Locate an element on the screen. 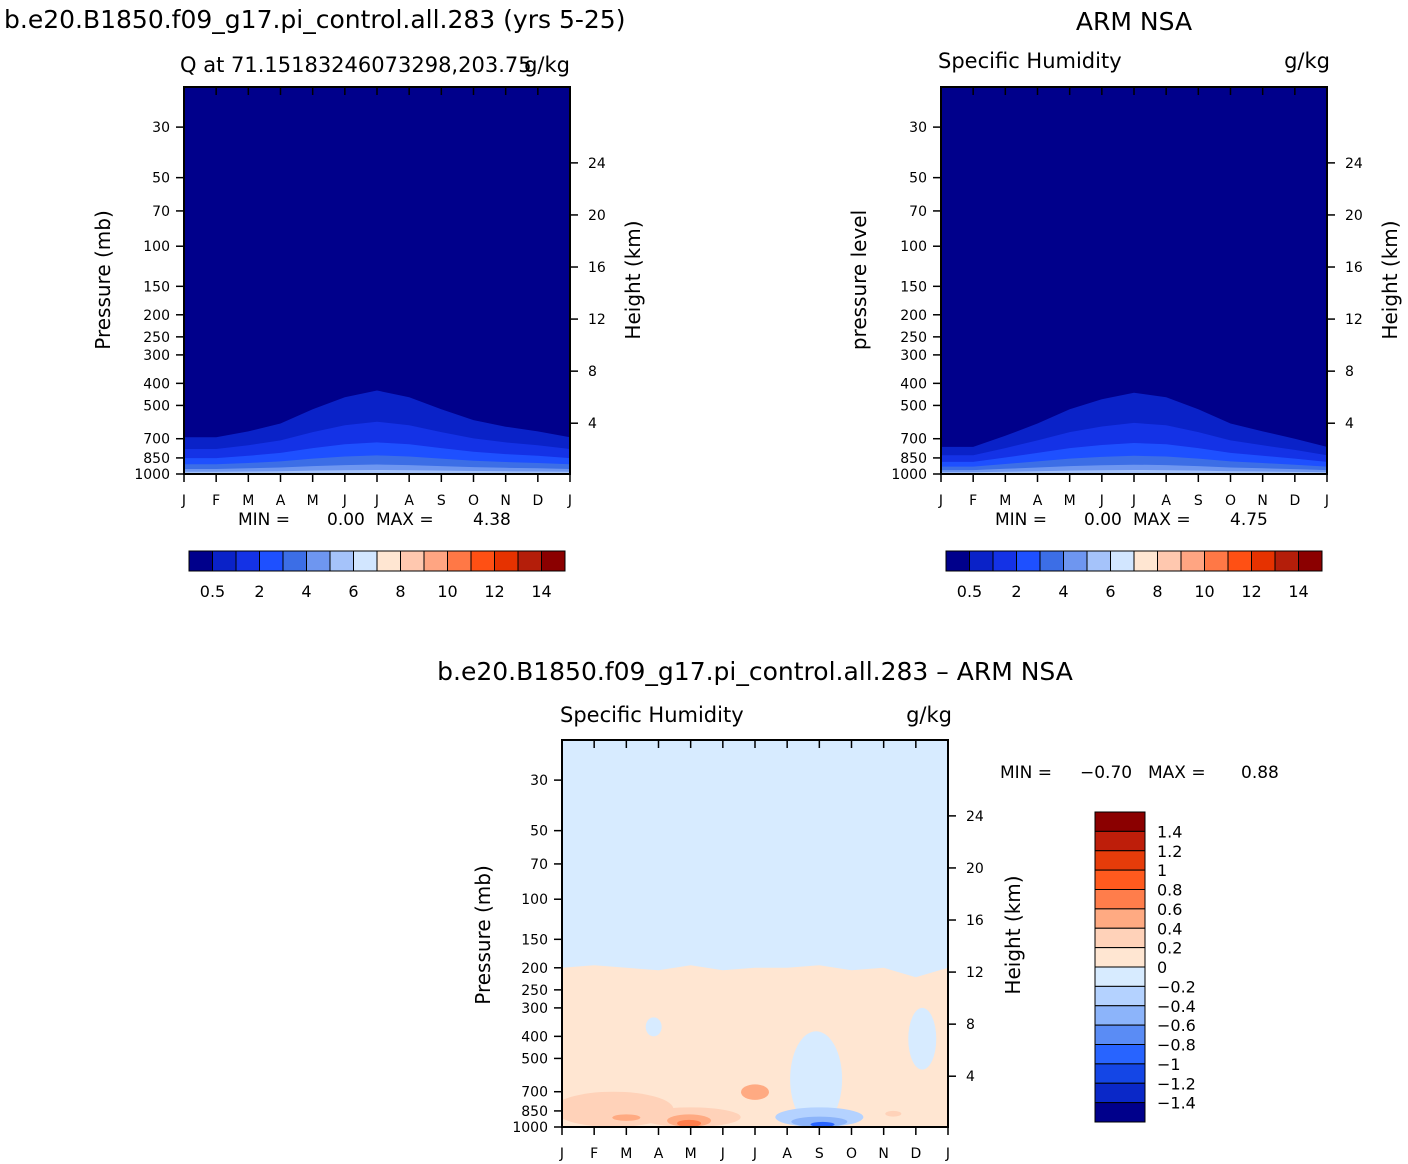 The image size is (1408, 1164). colorbar-label: 6 is located at coordinates (353, 591).